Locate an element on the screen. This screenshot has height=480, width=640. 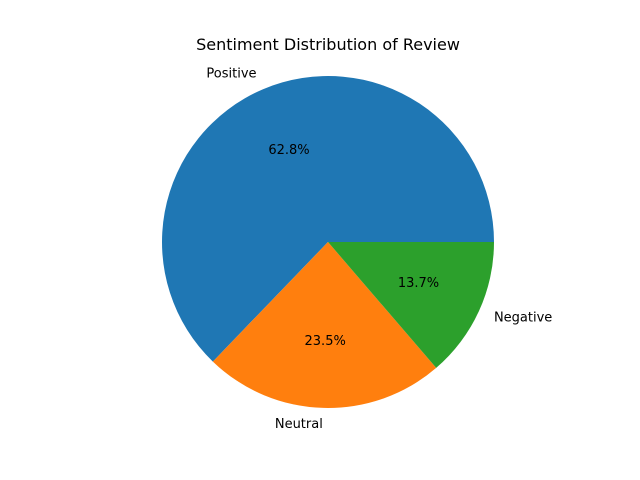
slice-label-positive: Positive is located at coordinates (231, 73).